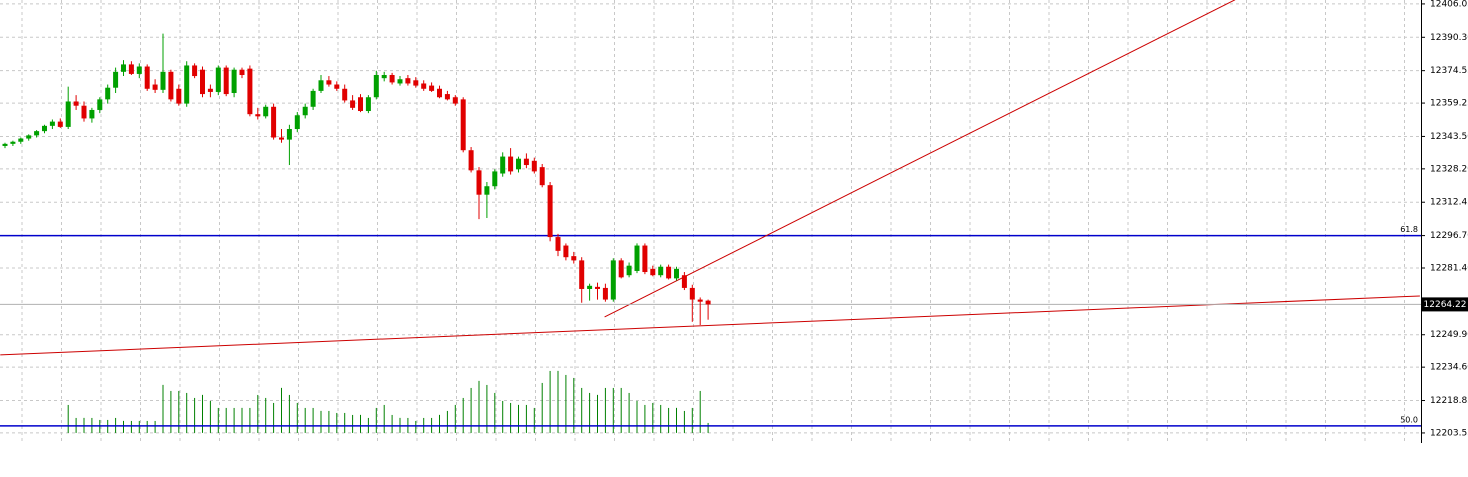 Image resolution: width=1468 pixels, height=477 pixels. What do you see at coordinates (1409, 419) in the screenshot?
I see `level-label: 50.0` at bounding box center [1409, 419].